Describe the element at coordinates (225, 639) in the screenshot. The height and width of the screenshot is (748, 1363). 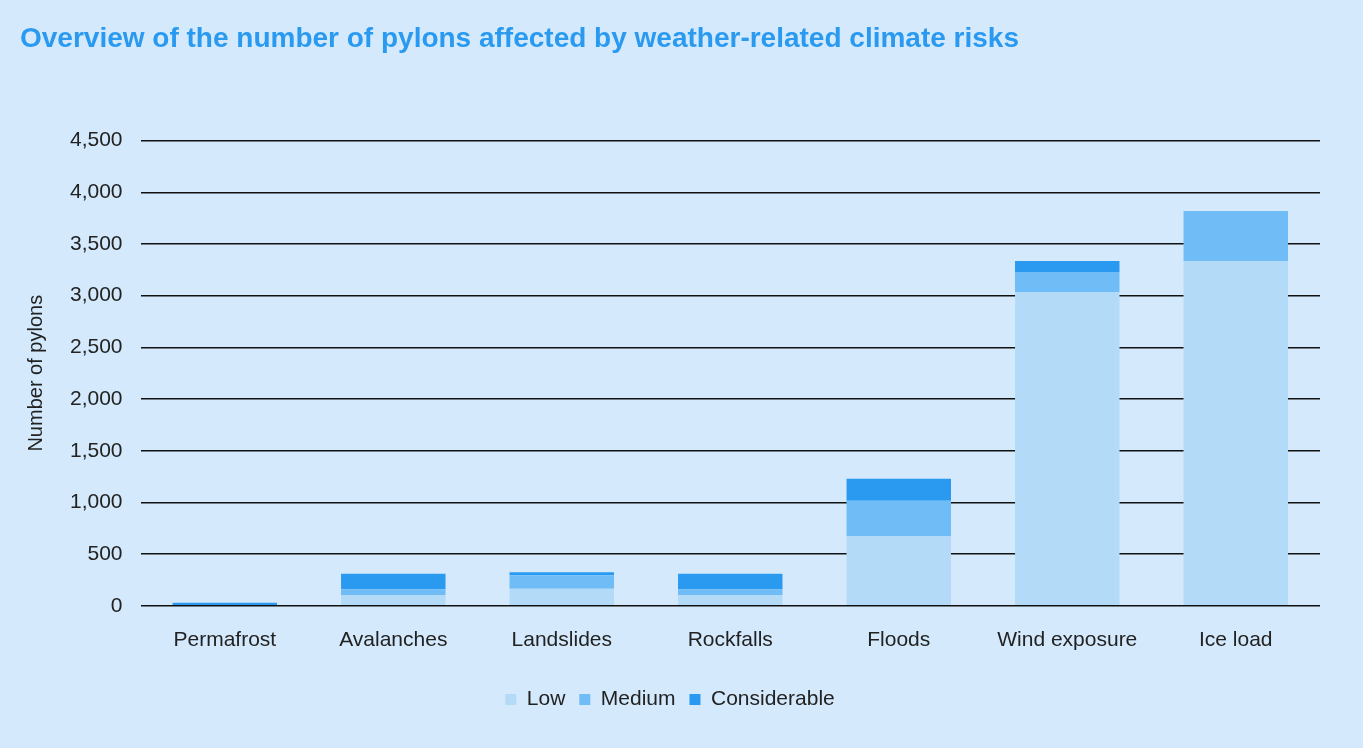
I see `x-tick-label: Permafrost` at that location.